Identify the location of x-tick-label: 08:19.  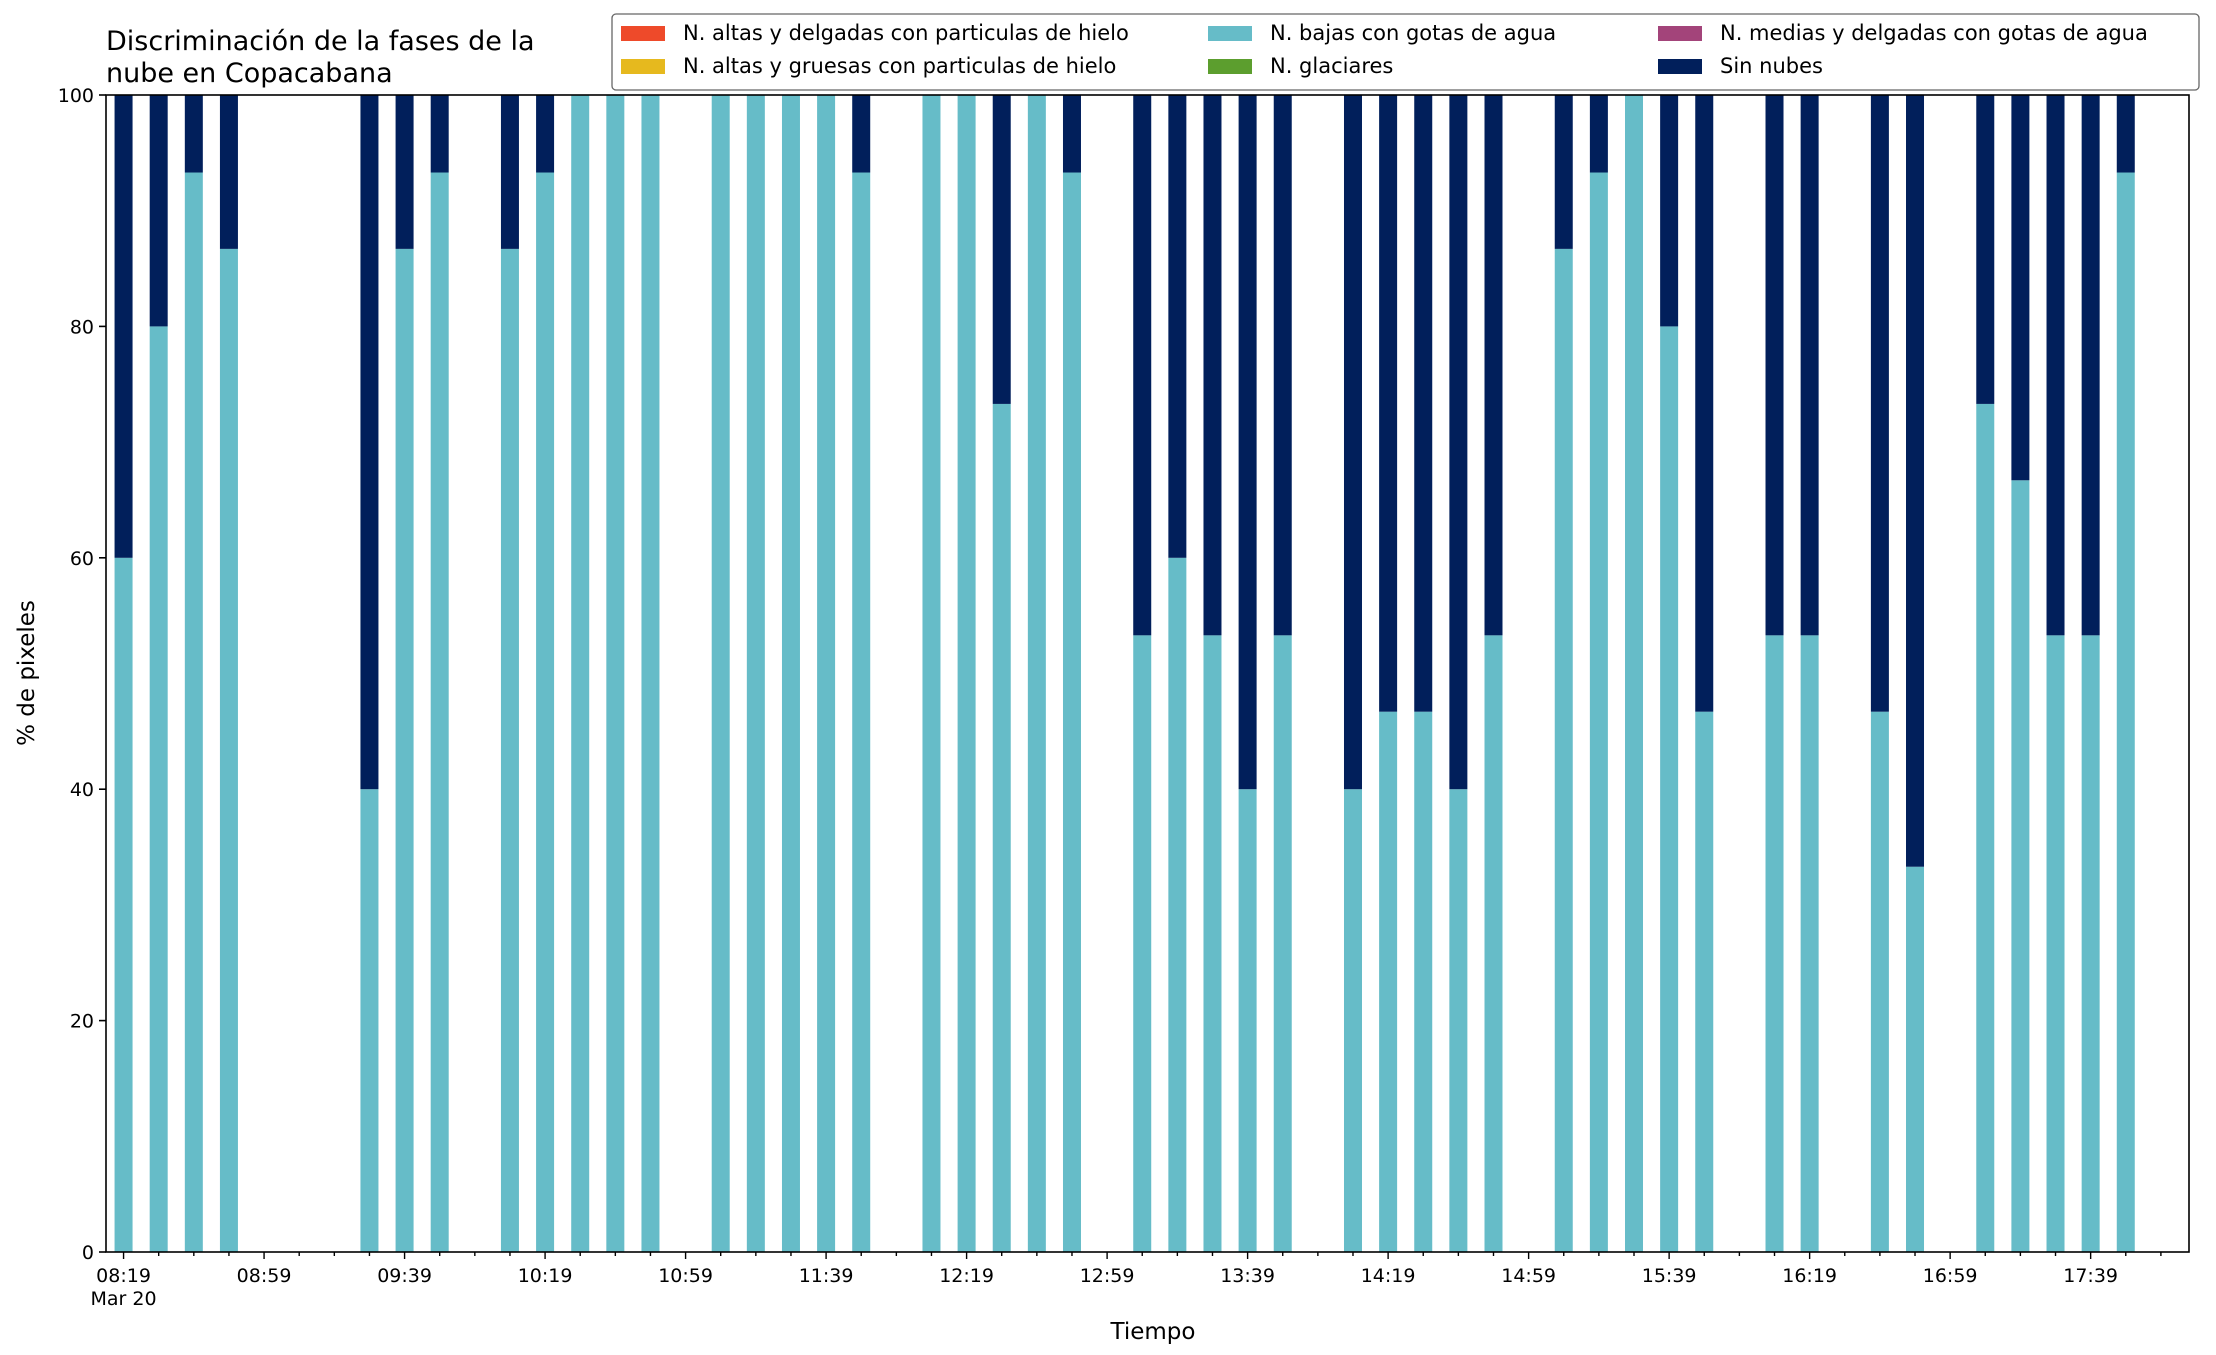
(123, 1276).